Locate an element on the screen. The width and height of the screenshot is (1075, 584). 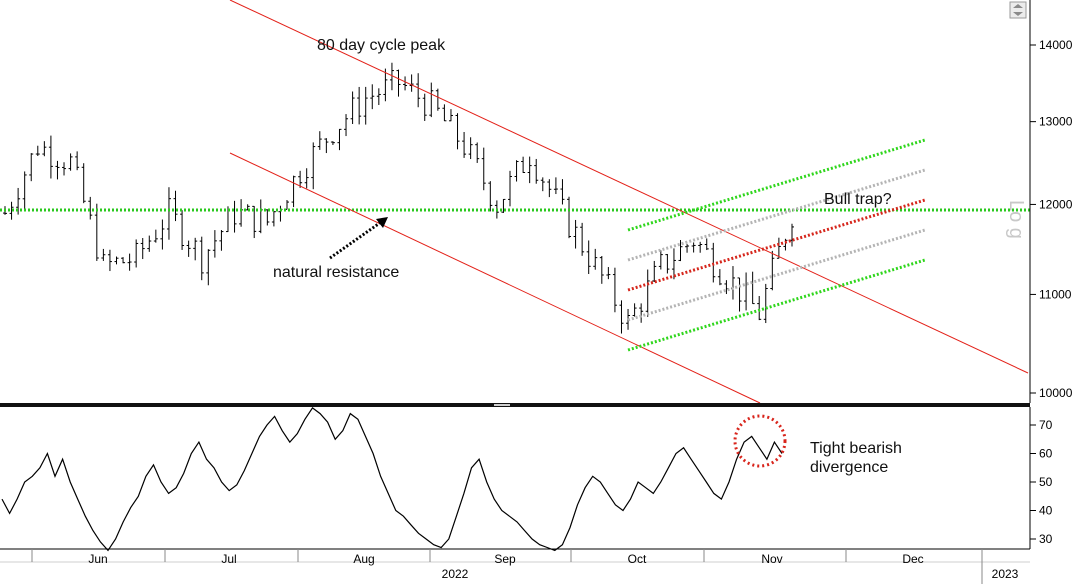
annotation-divergence-2: divergence is located at coordinates (849, 467).